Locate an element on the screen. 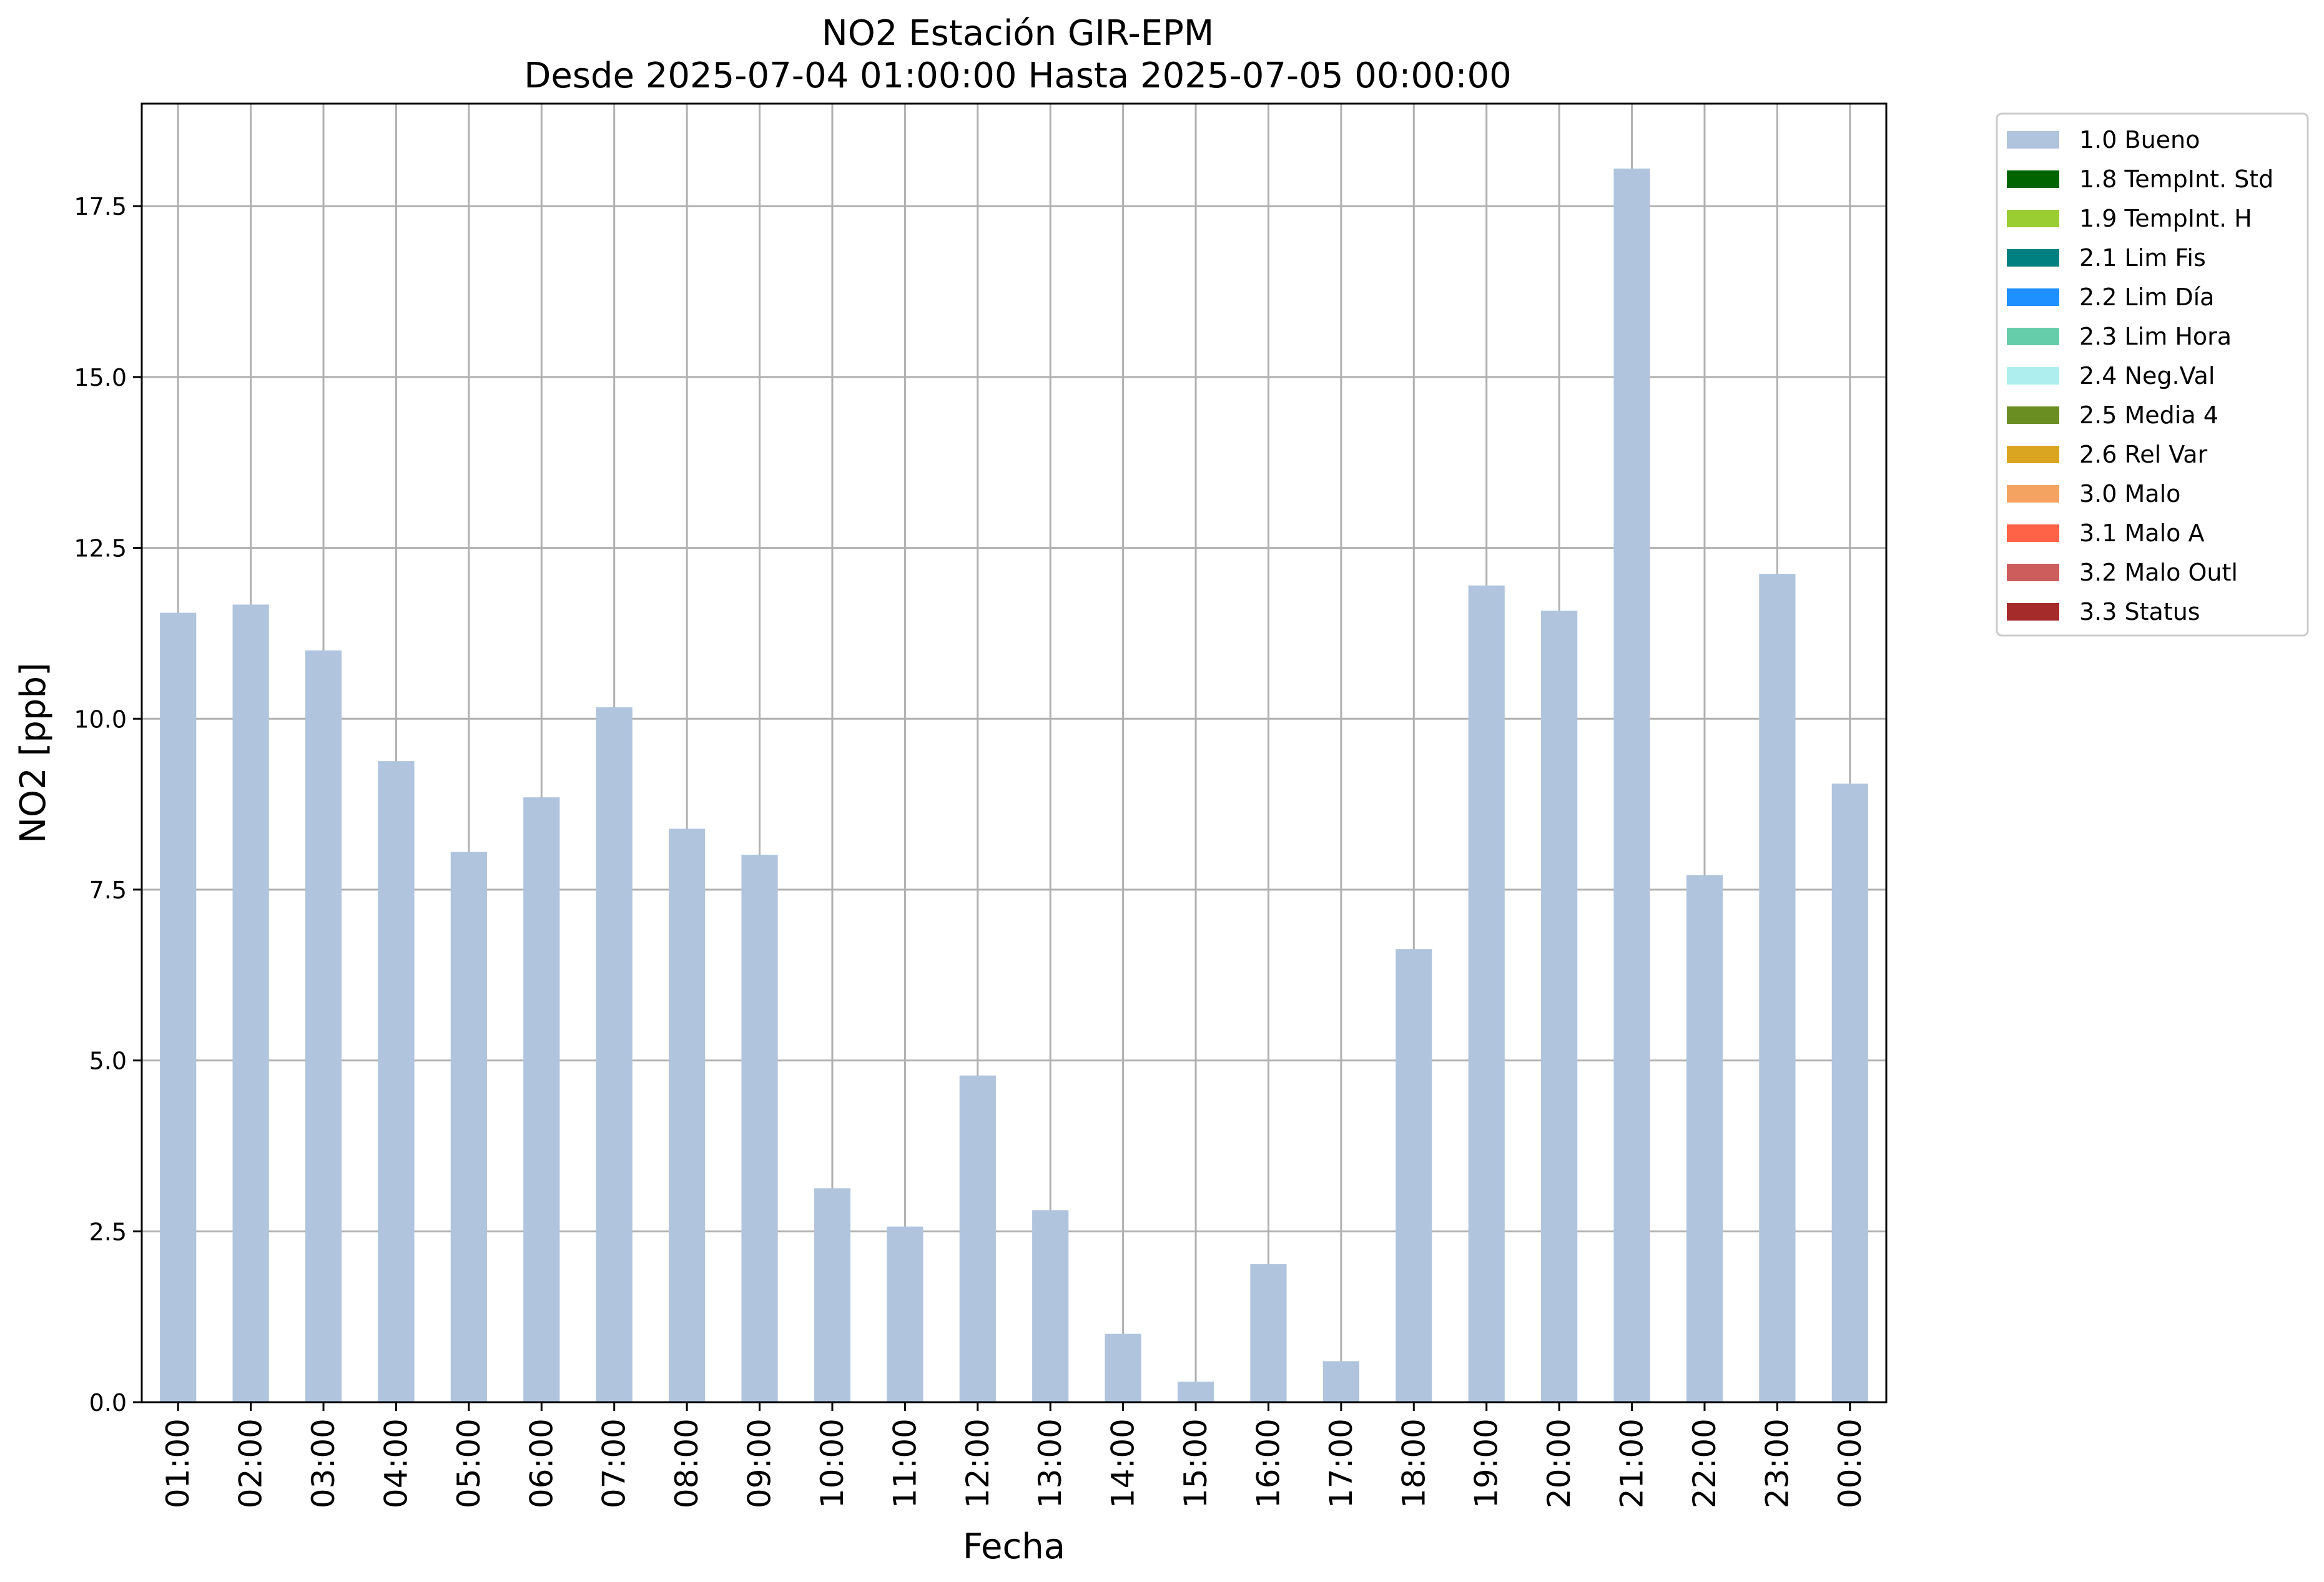 Image resolution: width=2324 pixels, height=1582 pixels. bar-07:00 is located at coordinates (614, 1054).